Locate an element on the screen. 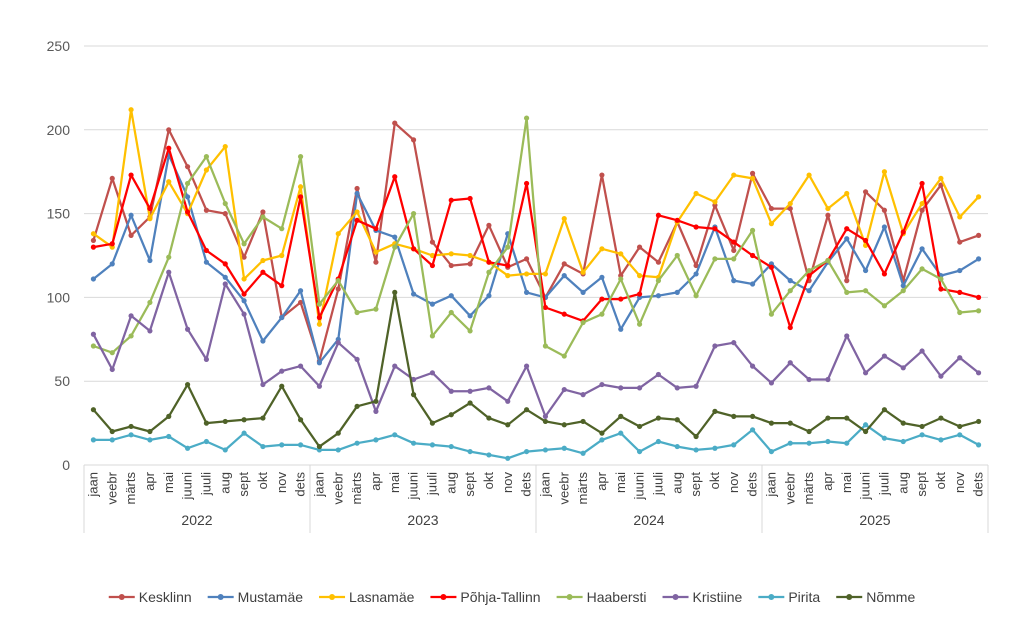 Image resolution: width=1024 pixels, height=624 pixels. x-tick-label: mai is located at coordinates (168, 482).